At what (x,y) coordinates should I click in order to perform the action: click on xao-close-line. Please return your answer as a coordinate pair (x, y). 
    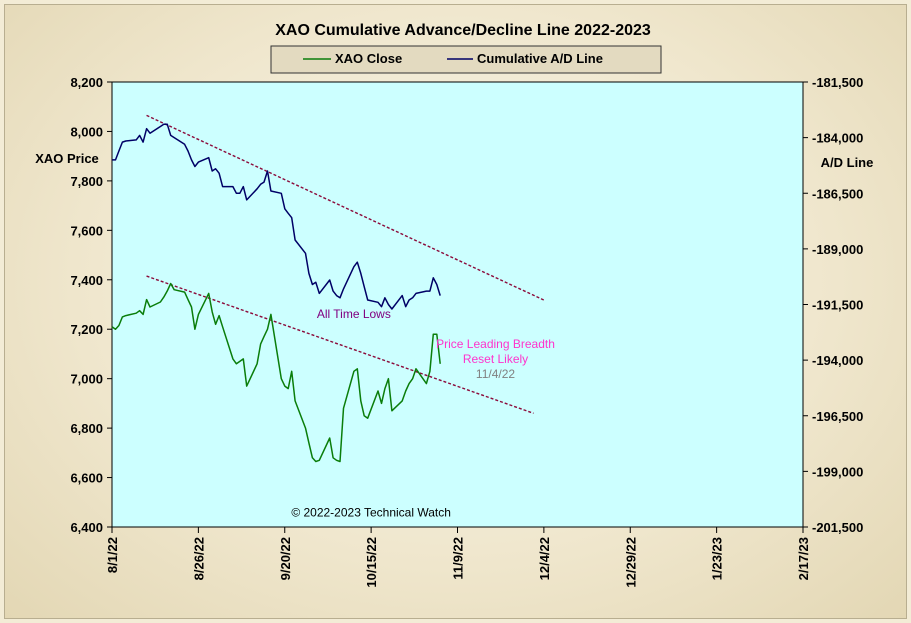
    Looking at the image, I should click on (276, 372).